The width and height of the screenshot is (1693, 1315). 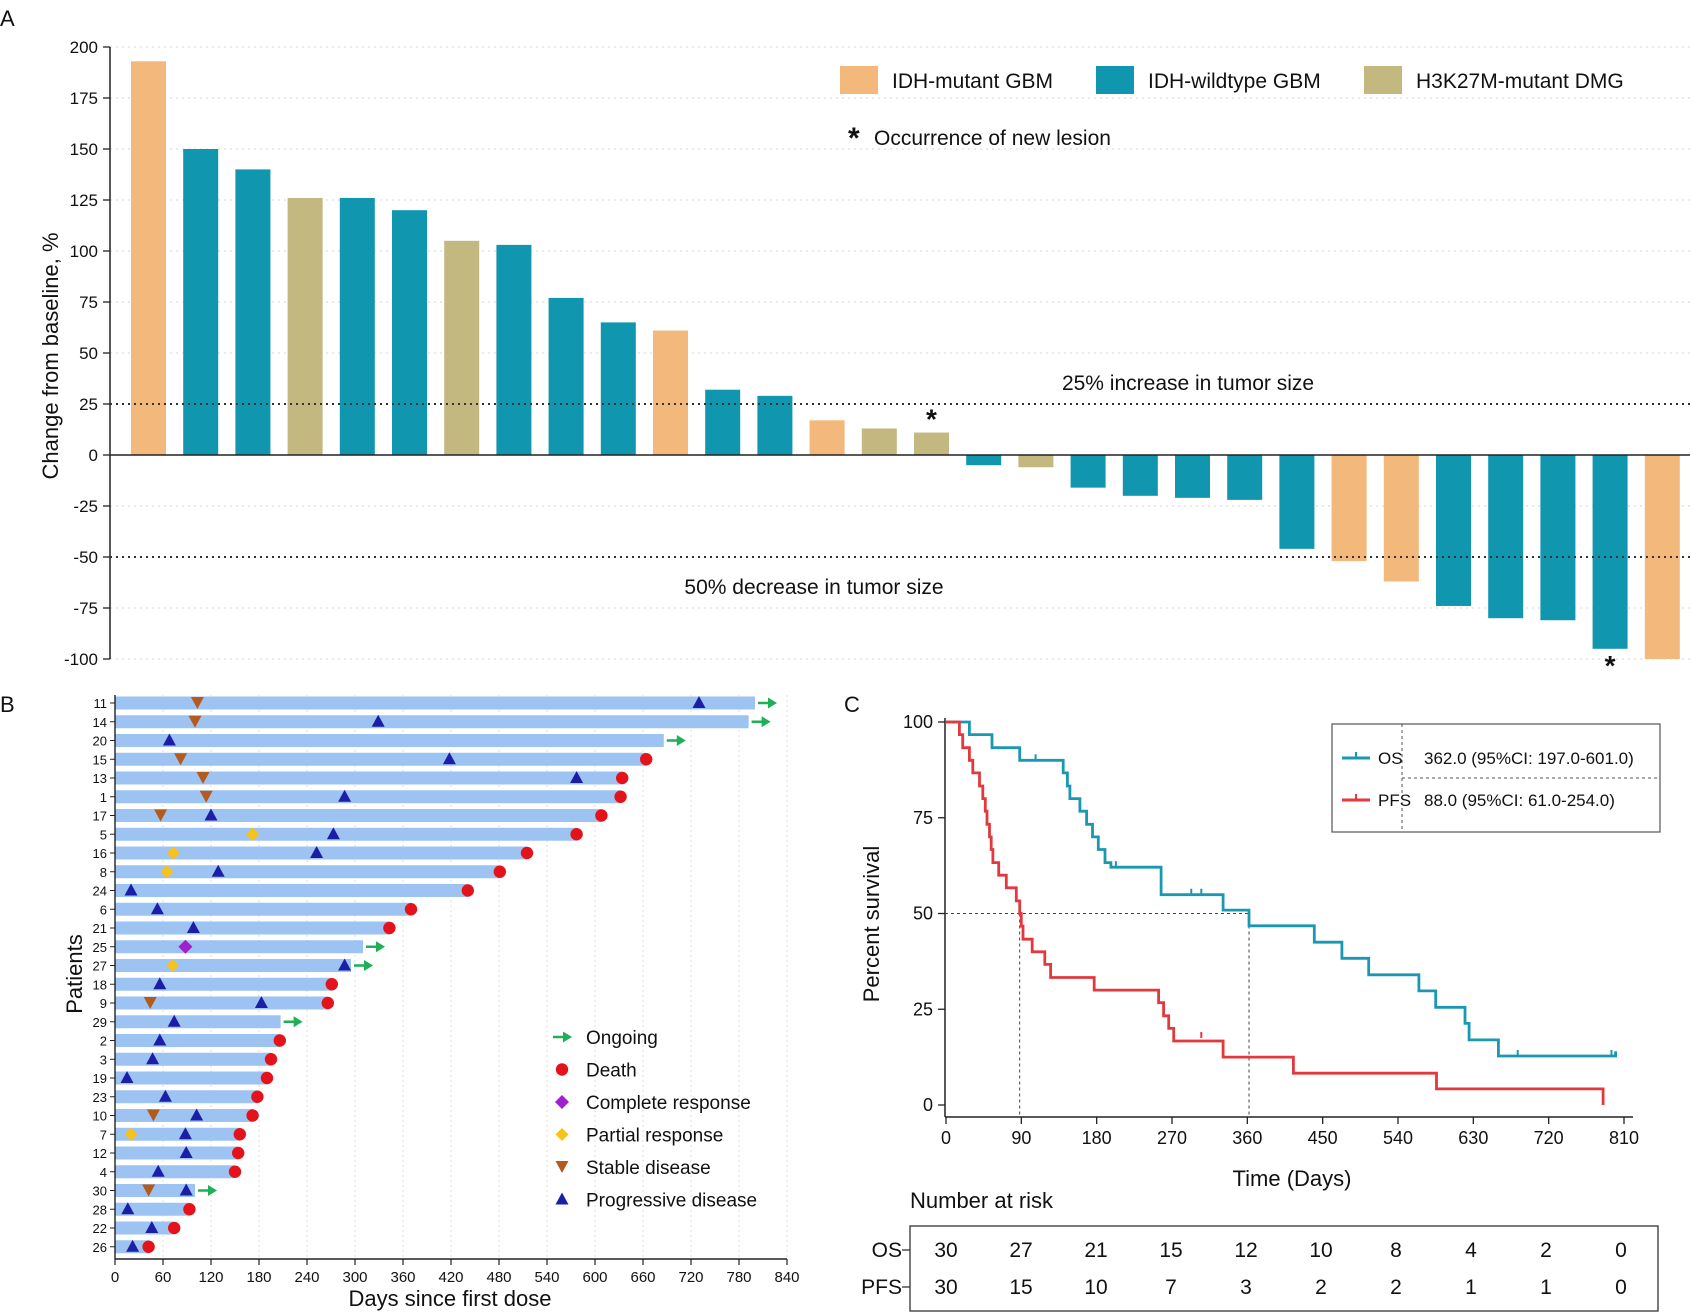 What do you see at coordinates (1234, 81) in the screenshot?
I see `legend-label-idh-wildtype: IDH-wildtype GBM` at bounding box center [1234, 81].